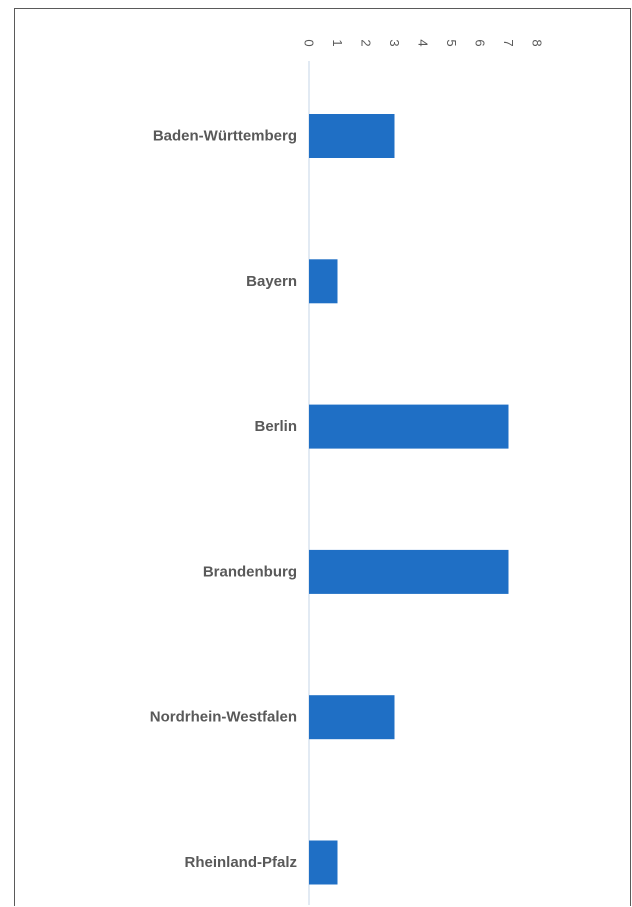  What do you see at coordinates (366, 42) in the screenshot?
I see `x-tick-label: 2` at bounding box center [366, 42].